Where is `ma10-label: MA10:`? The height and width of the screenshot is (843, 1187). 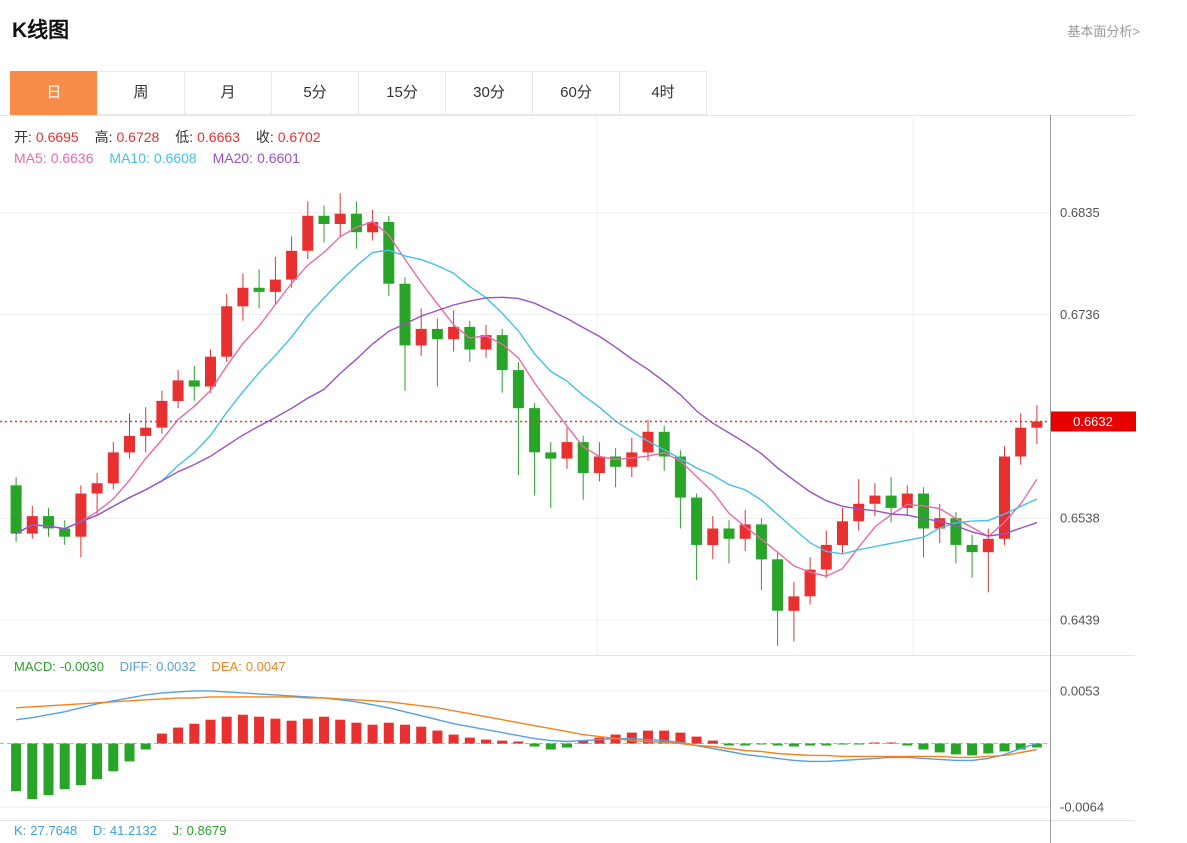
ma10-label: MA10: is located at coordinates (129, 158).